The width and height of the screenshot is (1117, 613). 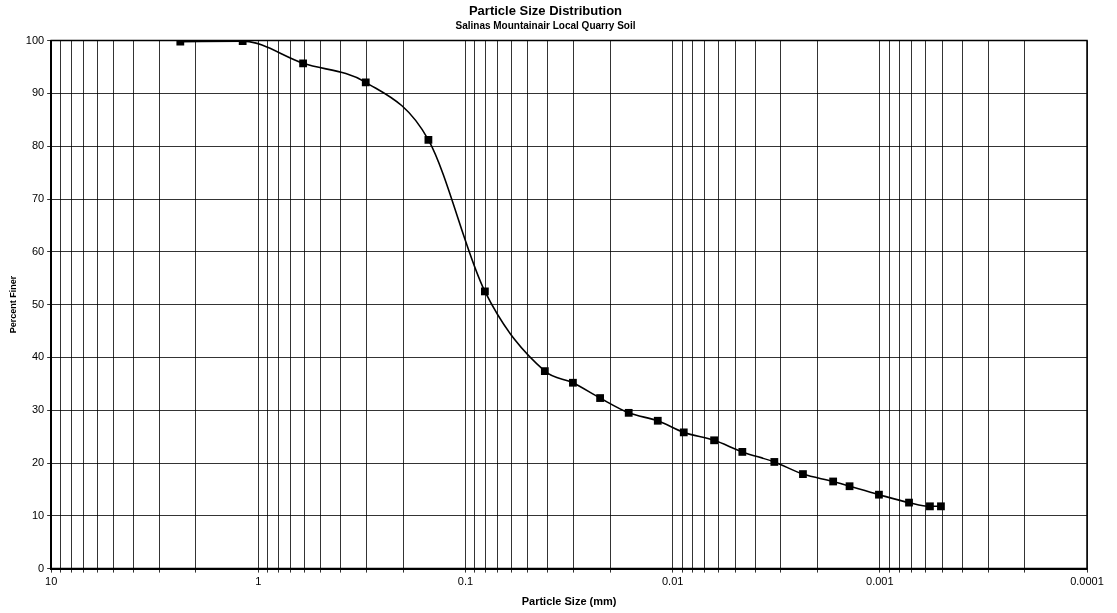 I want to click on y-tick-label: 50, so click(x=38, y=303).